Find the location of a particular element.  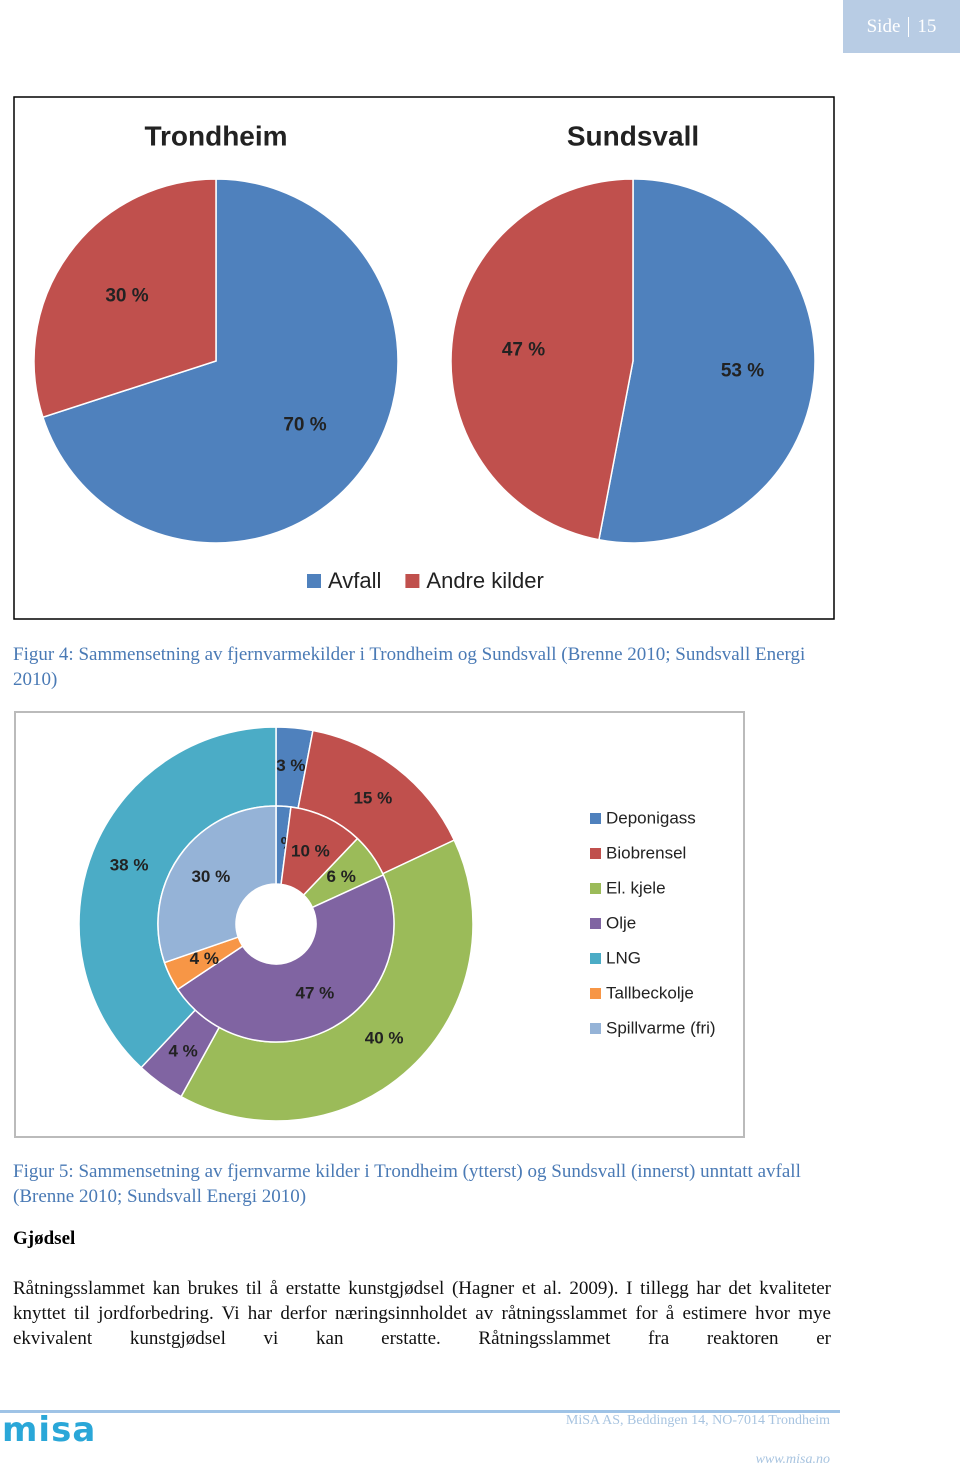

footer-website: www.misa.no is located at coordinates (792, 1459).